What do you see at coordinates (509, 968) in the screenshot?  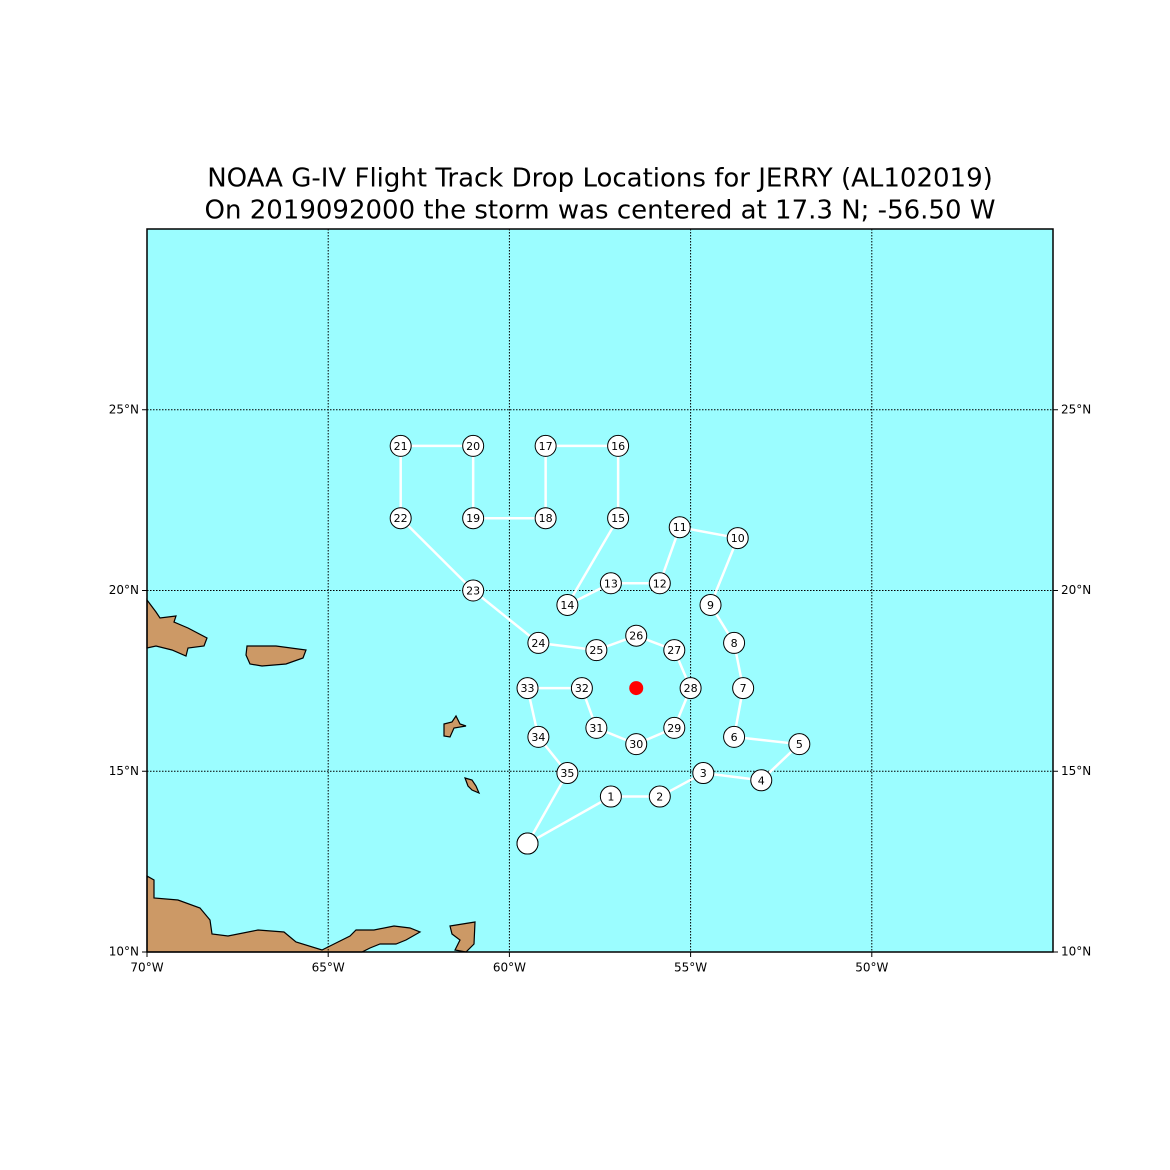 I see `x-tick-label: 60°W` at bounding box center [509, 968].